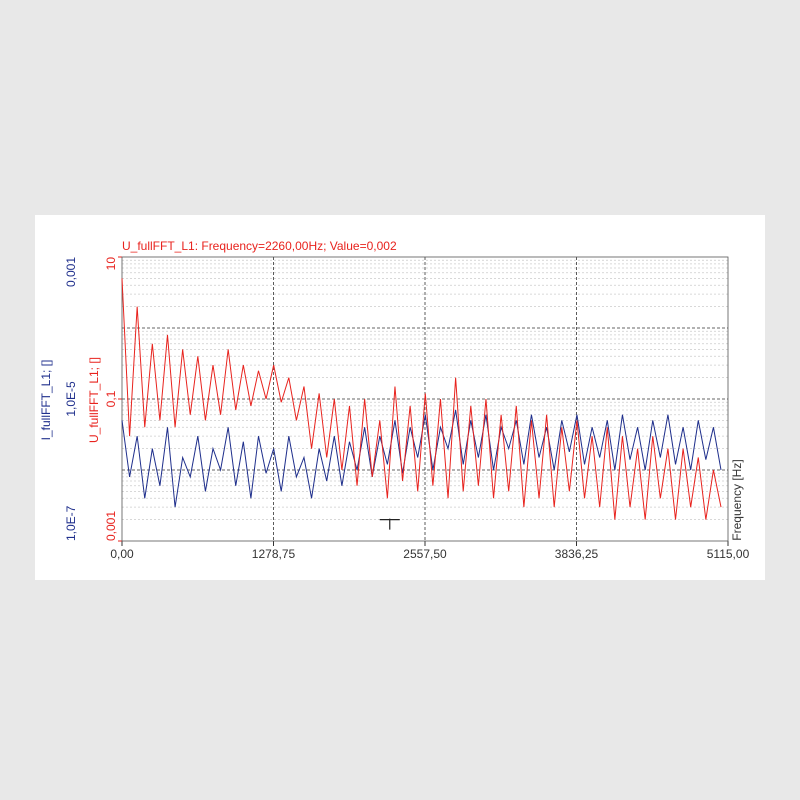 The width and height of the screenshot is (800, 800). What do you see at coordinates (46, 400) in the screenshot?
I see `y2-axis-label: I_fullFFT_L1; []` at bounding box center [46, 400].